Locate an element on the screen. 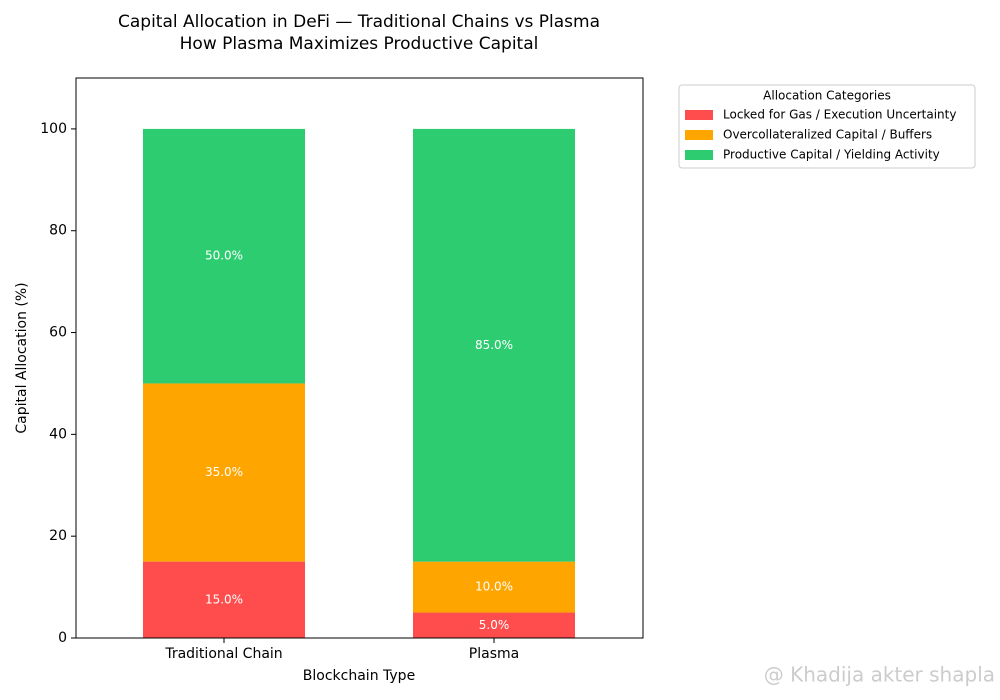 The image size is (1000, 700). y-tick-label: 40 is located at coordinates (58, 434).